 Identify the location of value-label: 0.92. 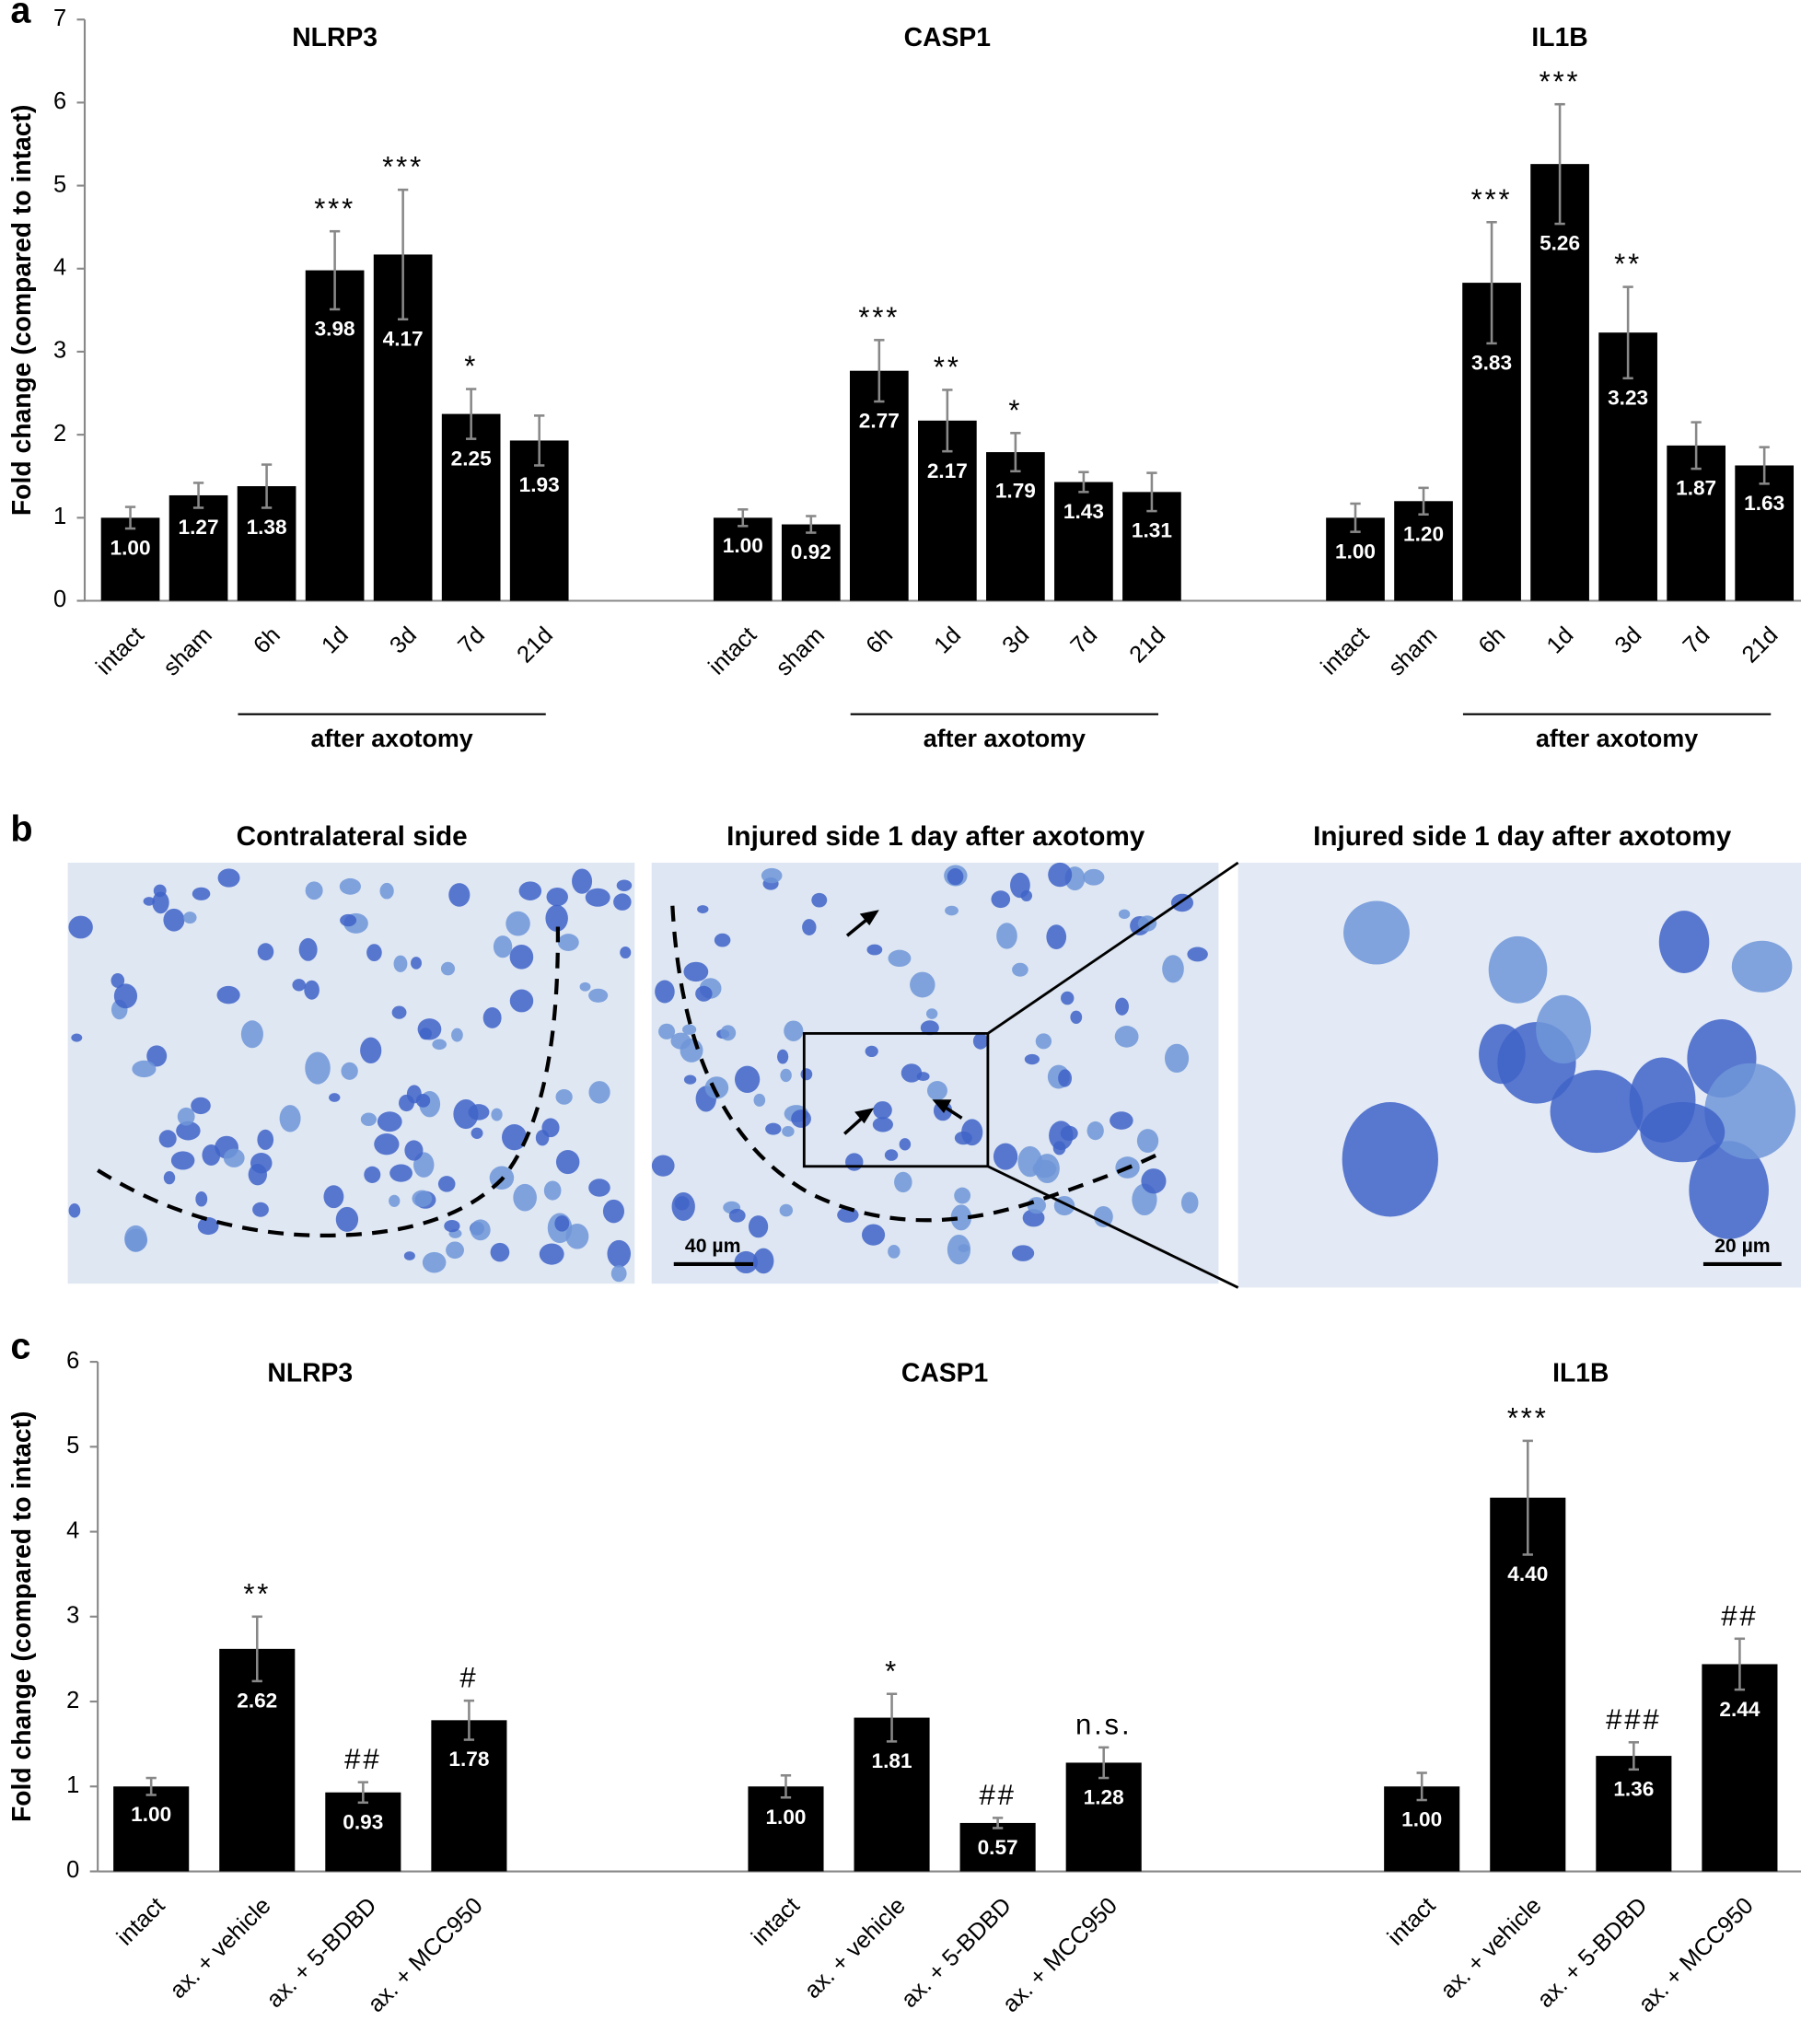
(811, 551).